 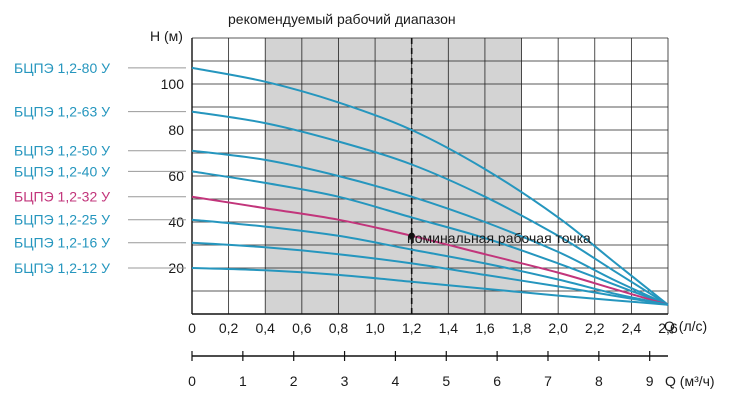 What do you see at coordinates (485, 328) in the screenshot?
I see `x-tick-label: 1,6` at bounding box center [485, 328].